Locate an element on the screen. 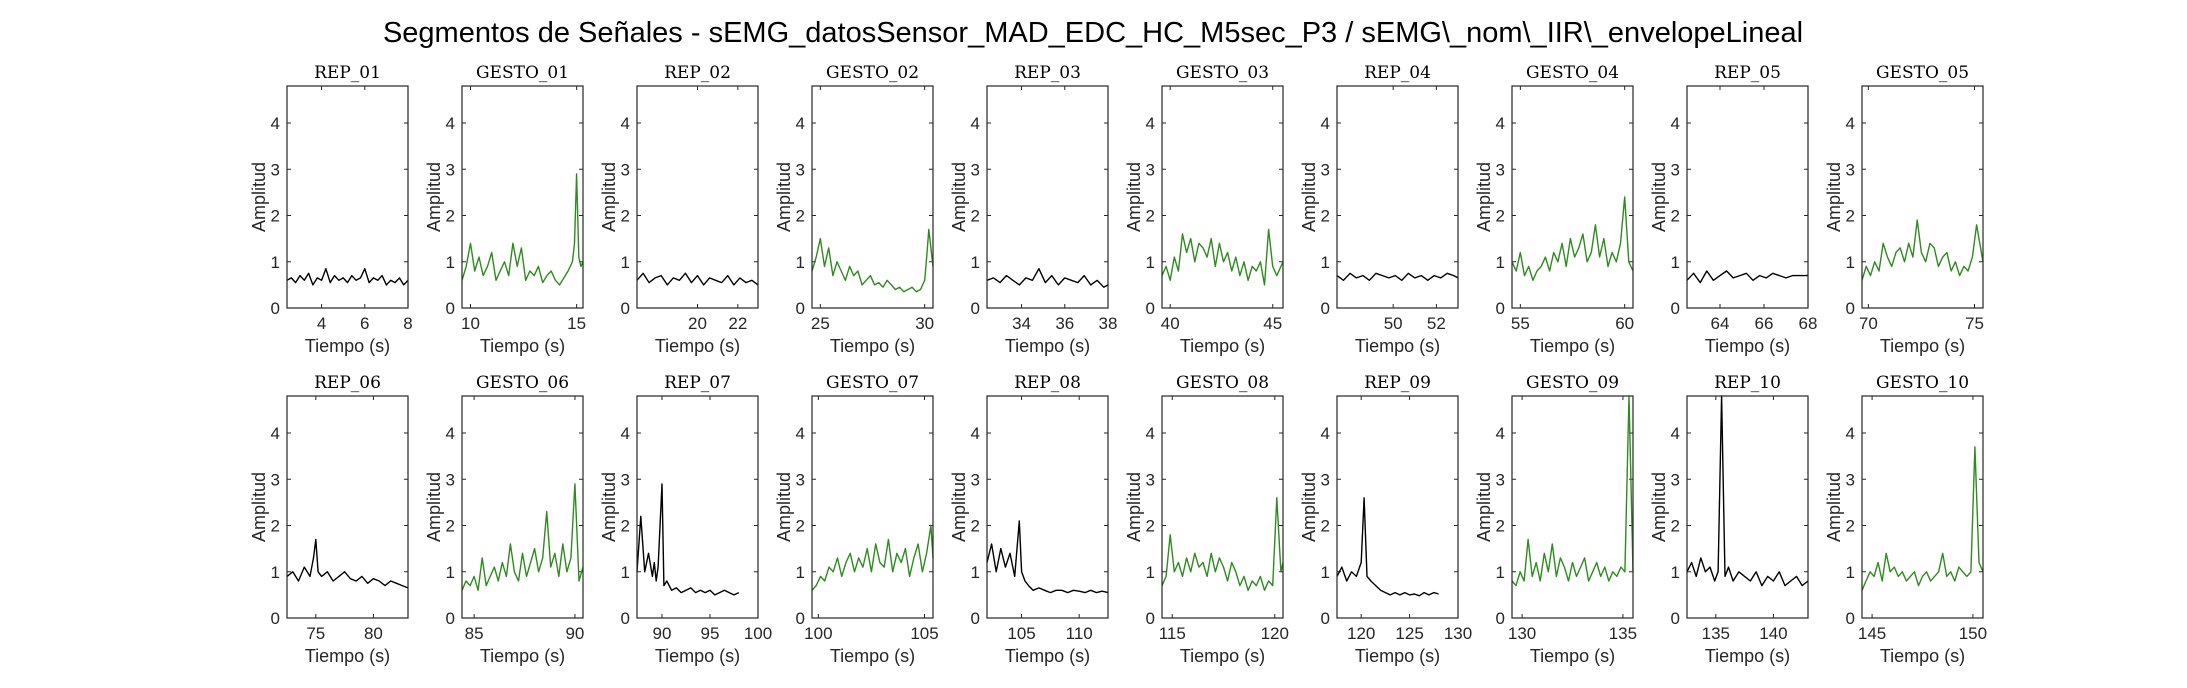 The width and height of the screenshot is (2187, 688). subplot-title: GESTO_05 is located at coordinates (1922, 73).